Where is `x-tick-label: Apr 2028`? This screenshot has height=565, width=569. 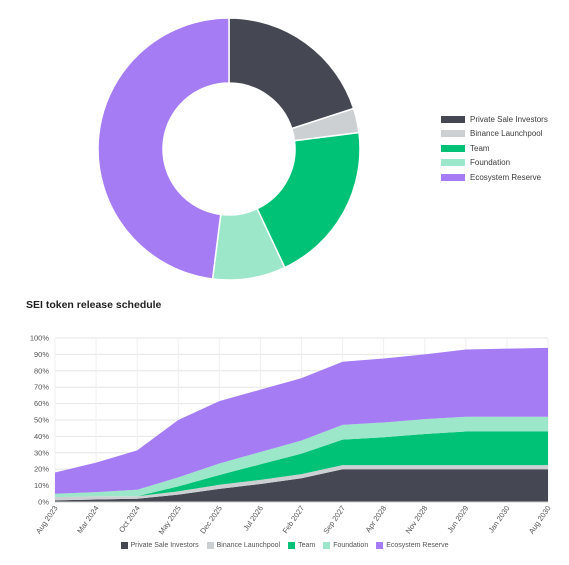 x-tick-label: Apr 2028 is located at coordinates (375, 519).